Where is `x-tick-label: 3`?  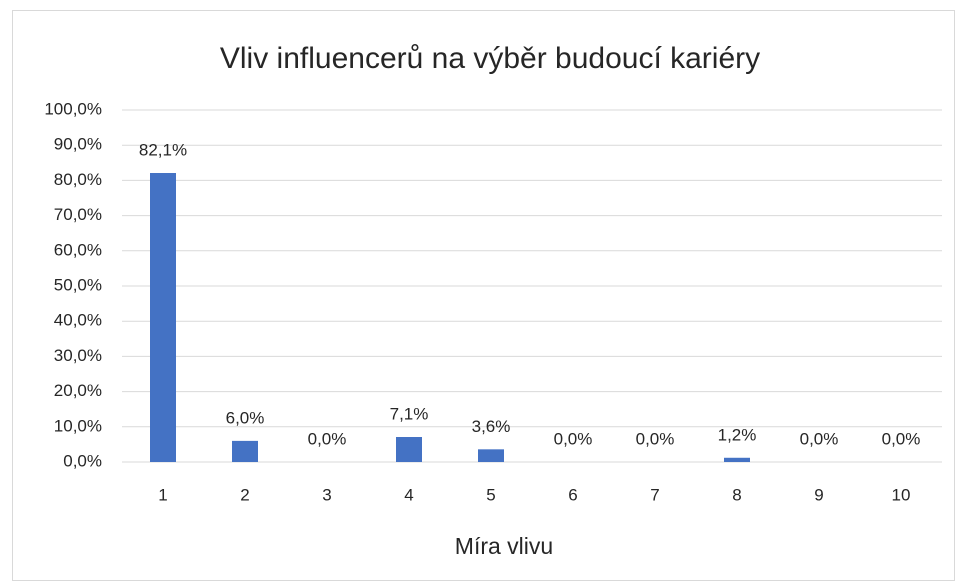
x-tick-label: 3 is located at coordinates (326, 494).